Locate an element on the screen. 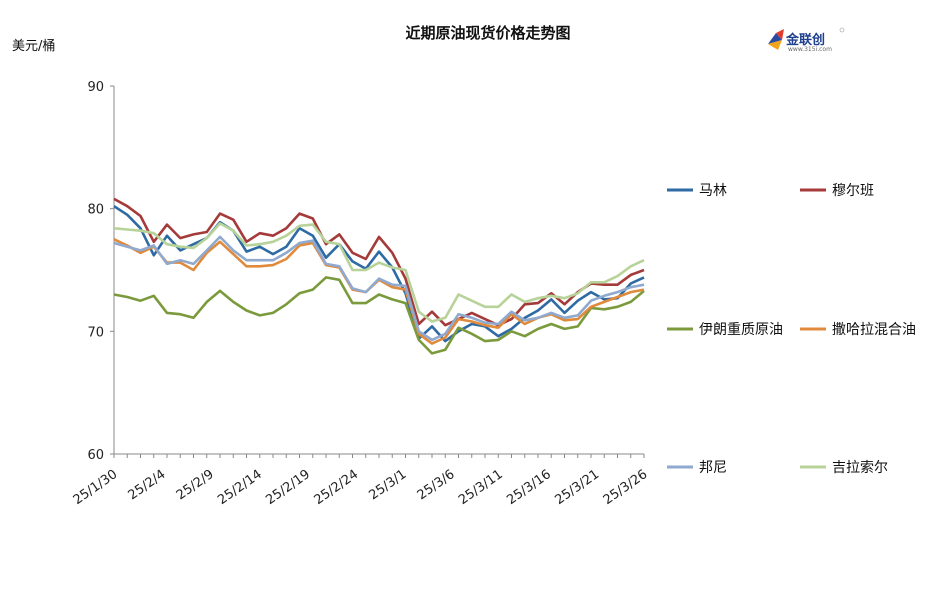  x-tick-label: 25/2/9 is located at coordinates (195, 485).